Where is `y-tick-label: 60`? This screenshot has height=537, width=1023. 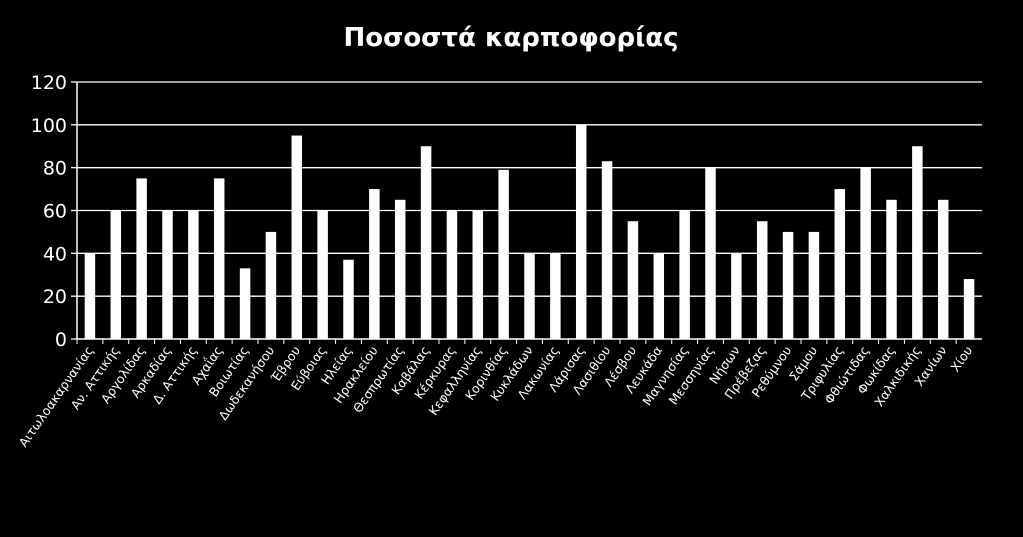 y-tick-label: 60 is located at coordinates (55, 212).